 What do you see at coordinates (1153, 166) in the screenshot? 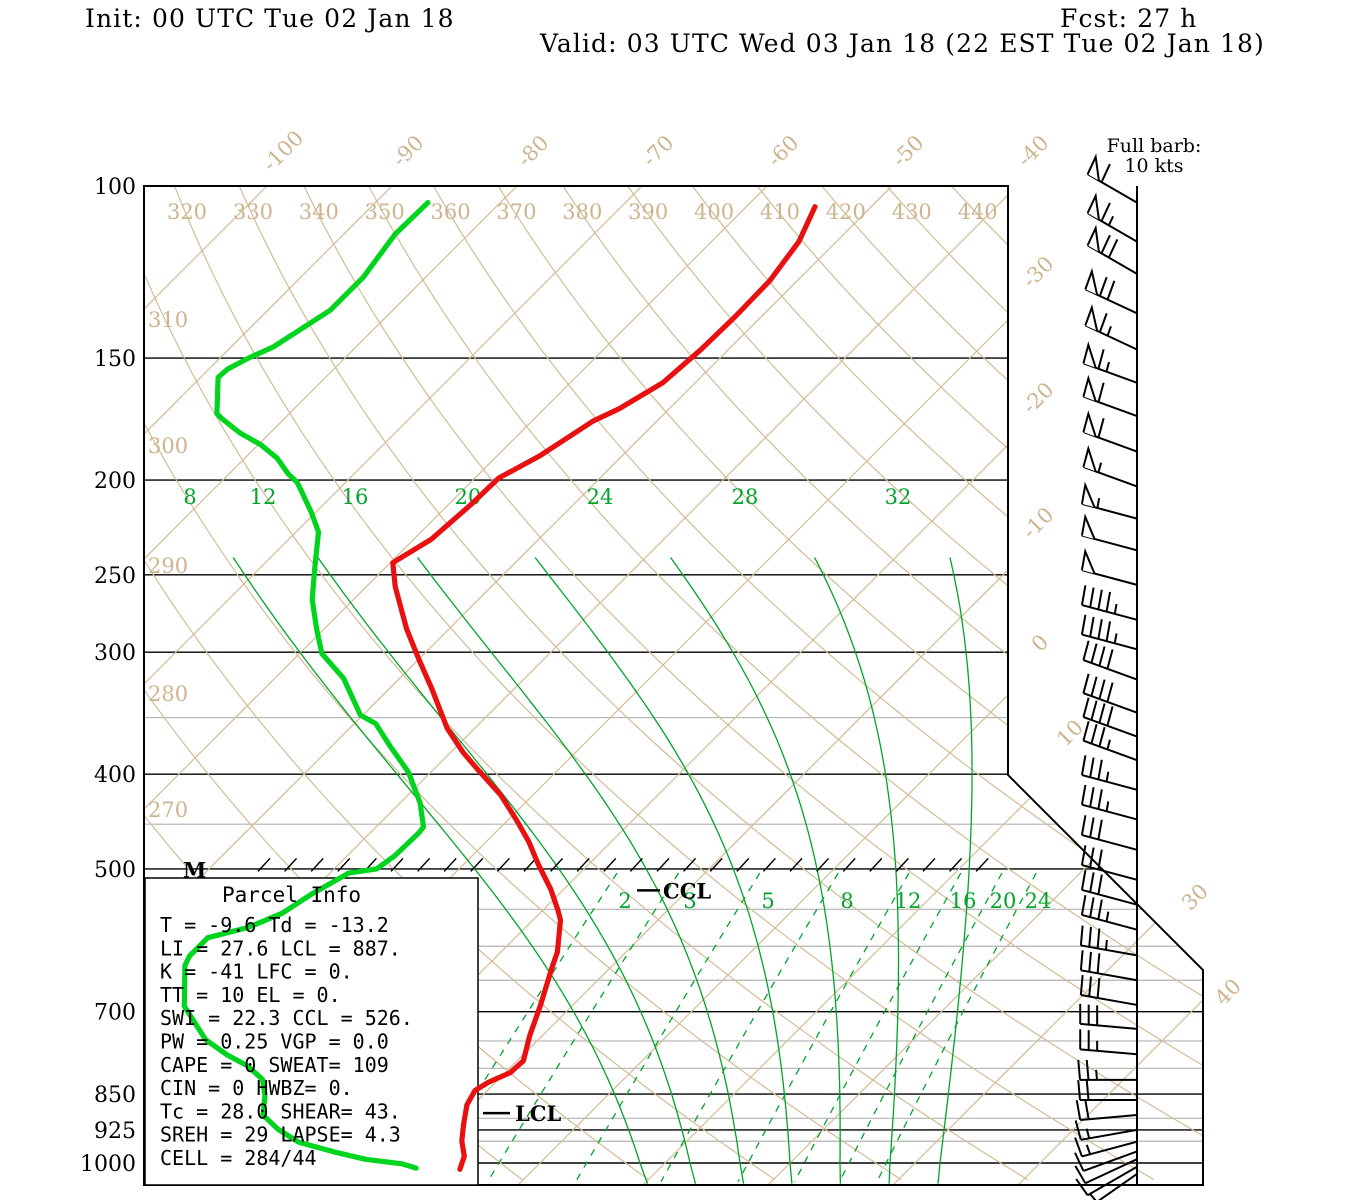
I see `barb-legend-line2: 10 kts` at bounding box center [1153, 166].